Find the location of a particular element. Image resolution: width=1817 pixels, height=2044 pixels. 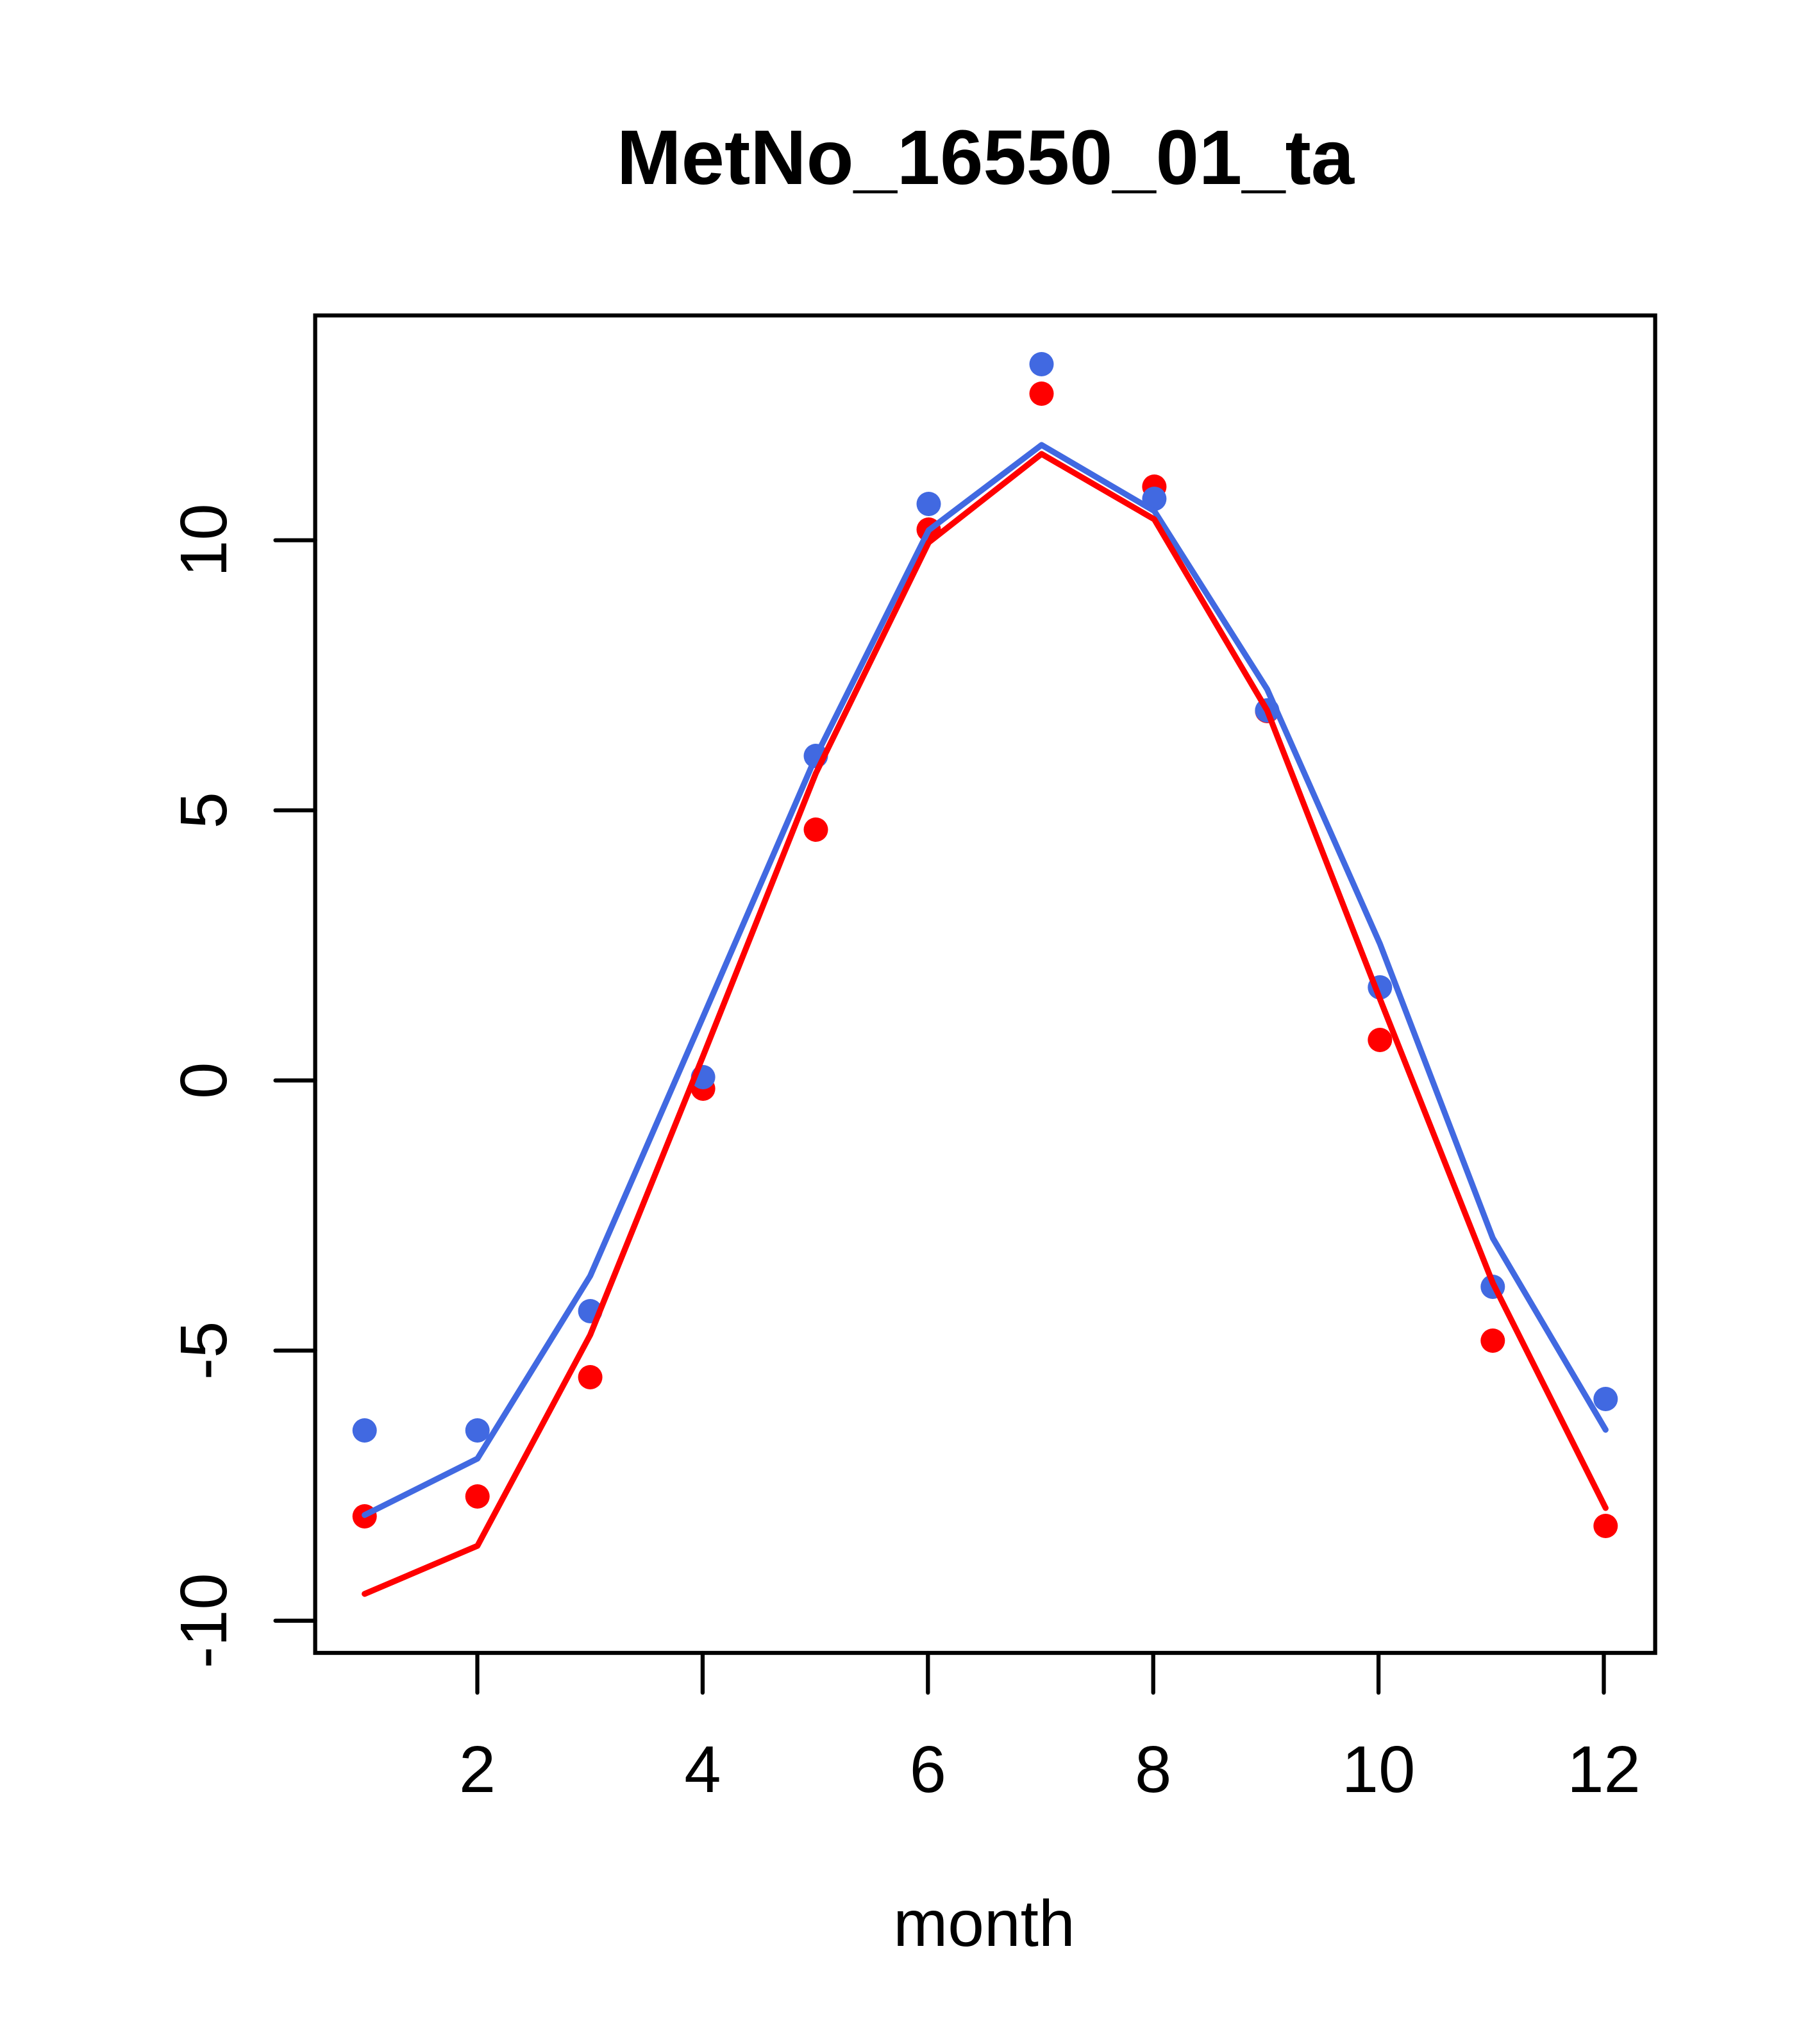

svg-text: 5 is located at coordinates (204, 810).